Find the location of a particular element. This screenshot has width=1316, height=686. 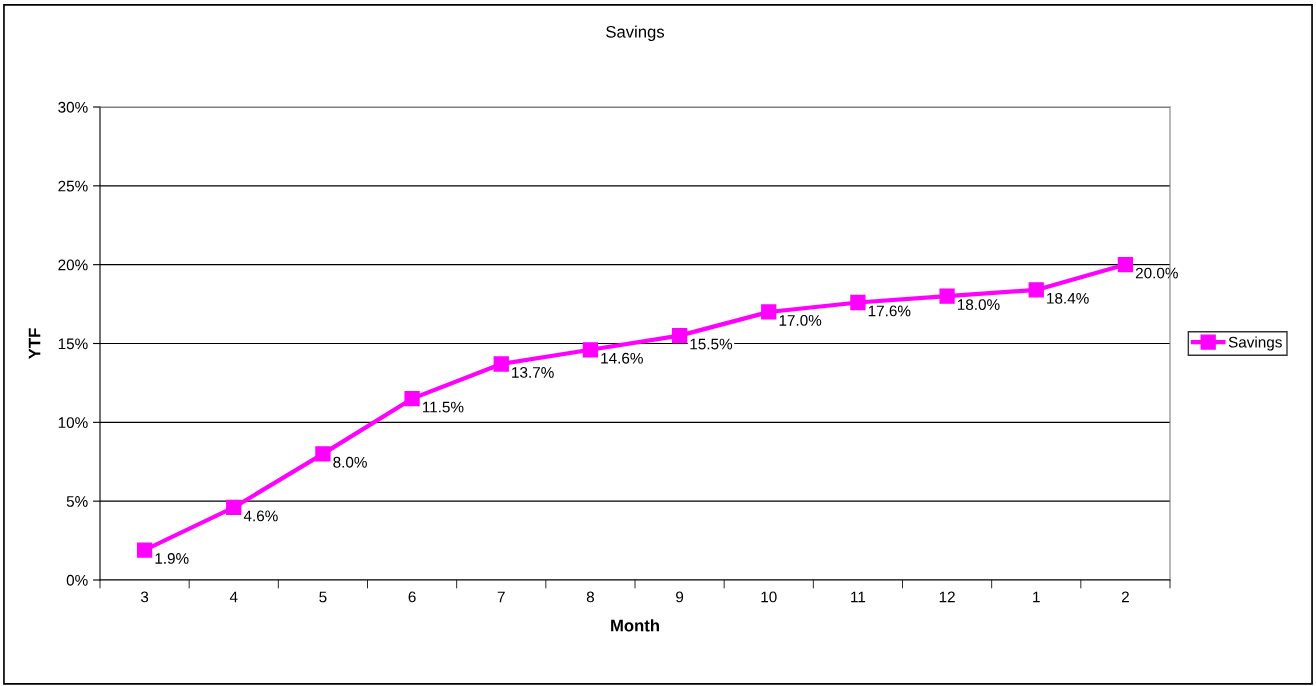

legend-label: Savings is located at coordinates (1255, 343).